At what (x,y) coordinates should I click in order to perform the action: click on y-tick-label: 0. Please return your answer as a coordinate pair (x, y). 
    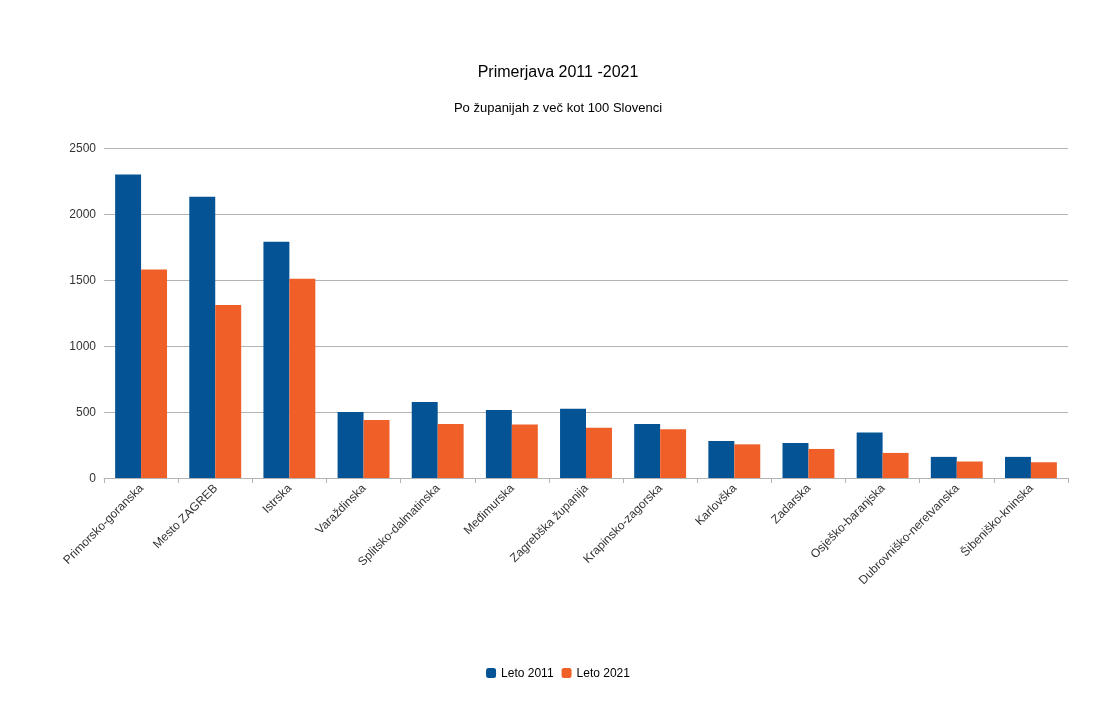
    Looking at the image, I should click on (93, 478).